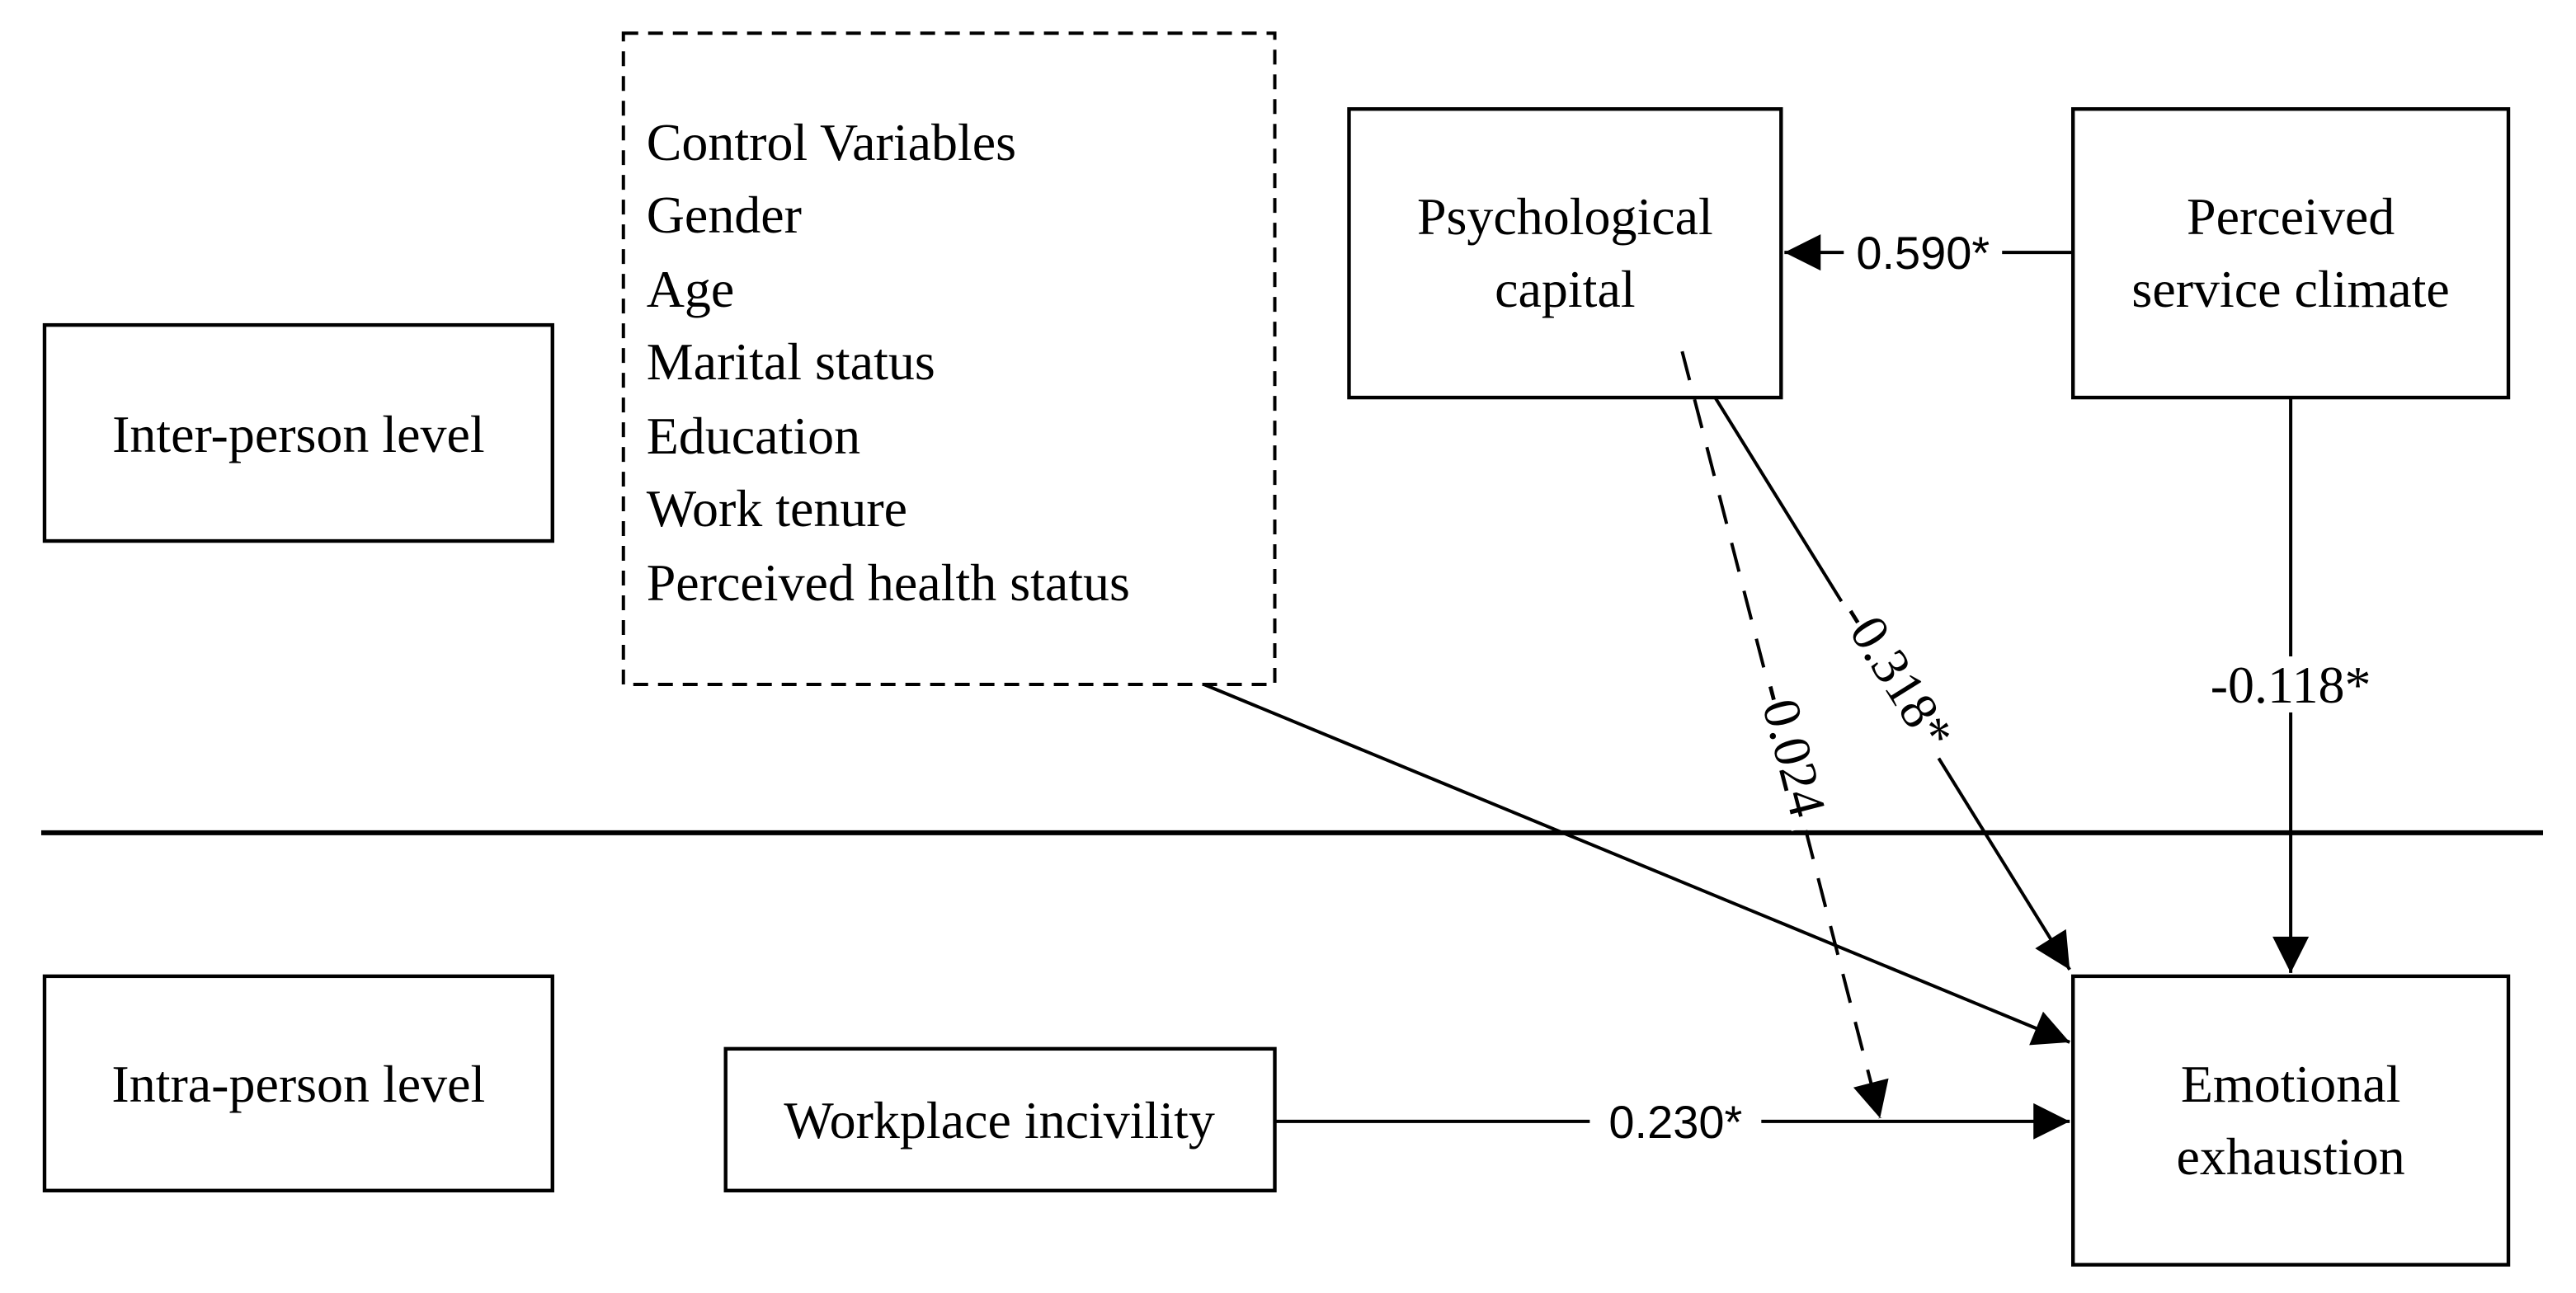 This screenshot has height=1293, width=2576. I want to click on intra-person-level-label: Intra-person level, so click(298, 1084).